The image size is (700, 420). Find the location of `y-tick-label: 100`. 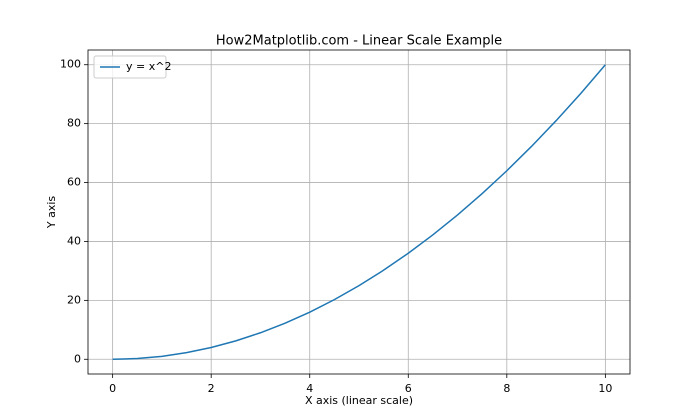

y-tick-label: 100 is located at coordinates (70, 64).